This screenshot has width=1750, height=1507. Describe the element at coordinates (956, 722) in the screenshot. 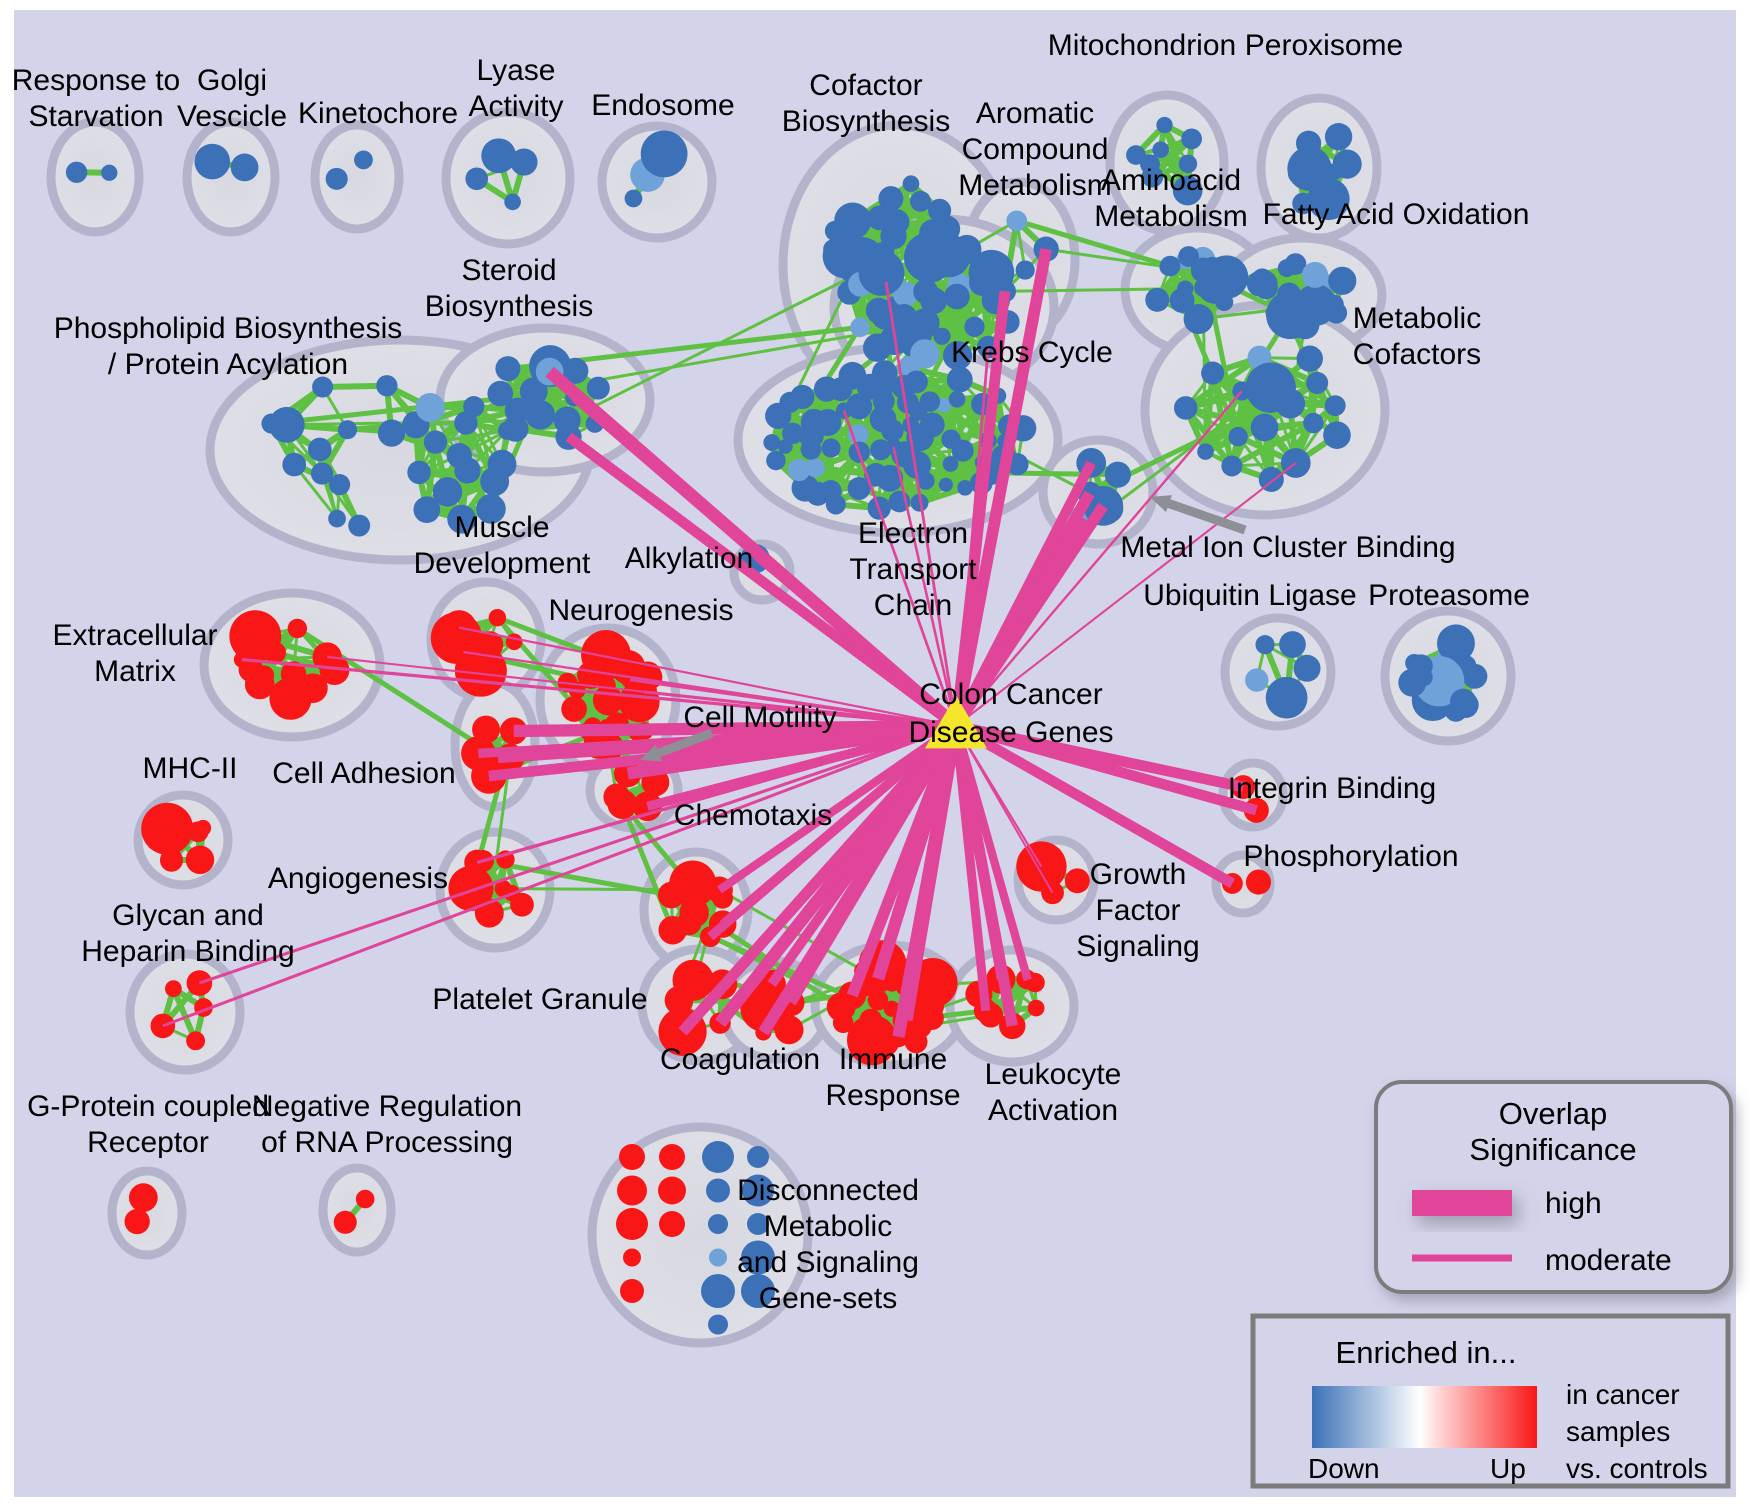

I see `hub-triangle-icon` at that location.